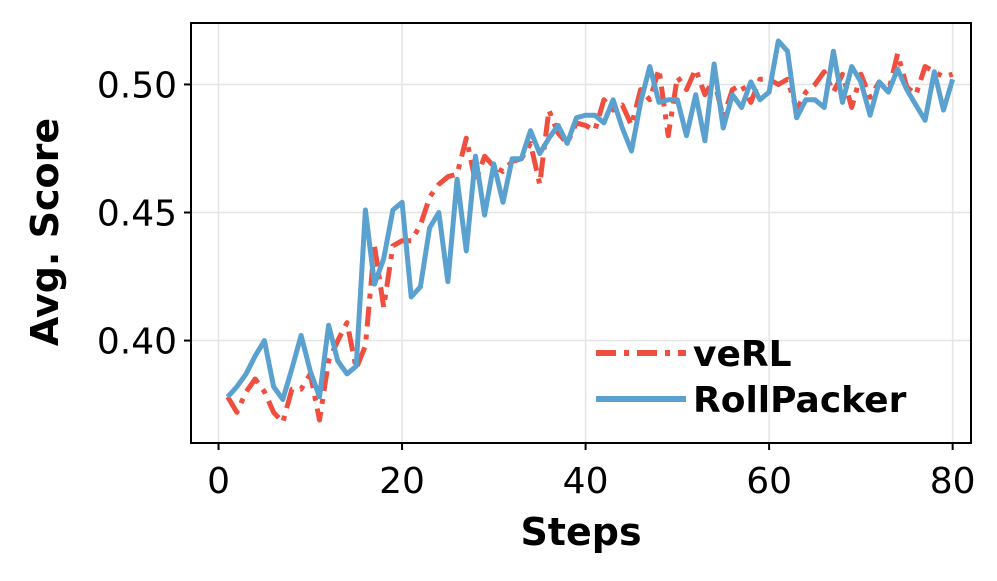  I want to click on x-tick-label: 20, so click(402, 481).